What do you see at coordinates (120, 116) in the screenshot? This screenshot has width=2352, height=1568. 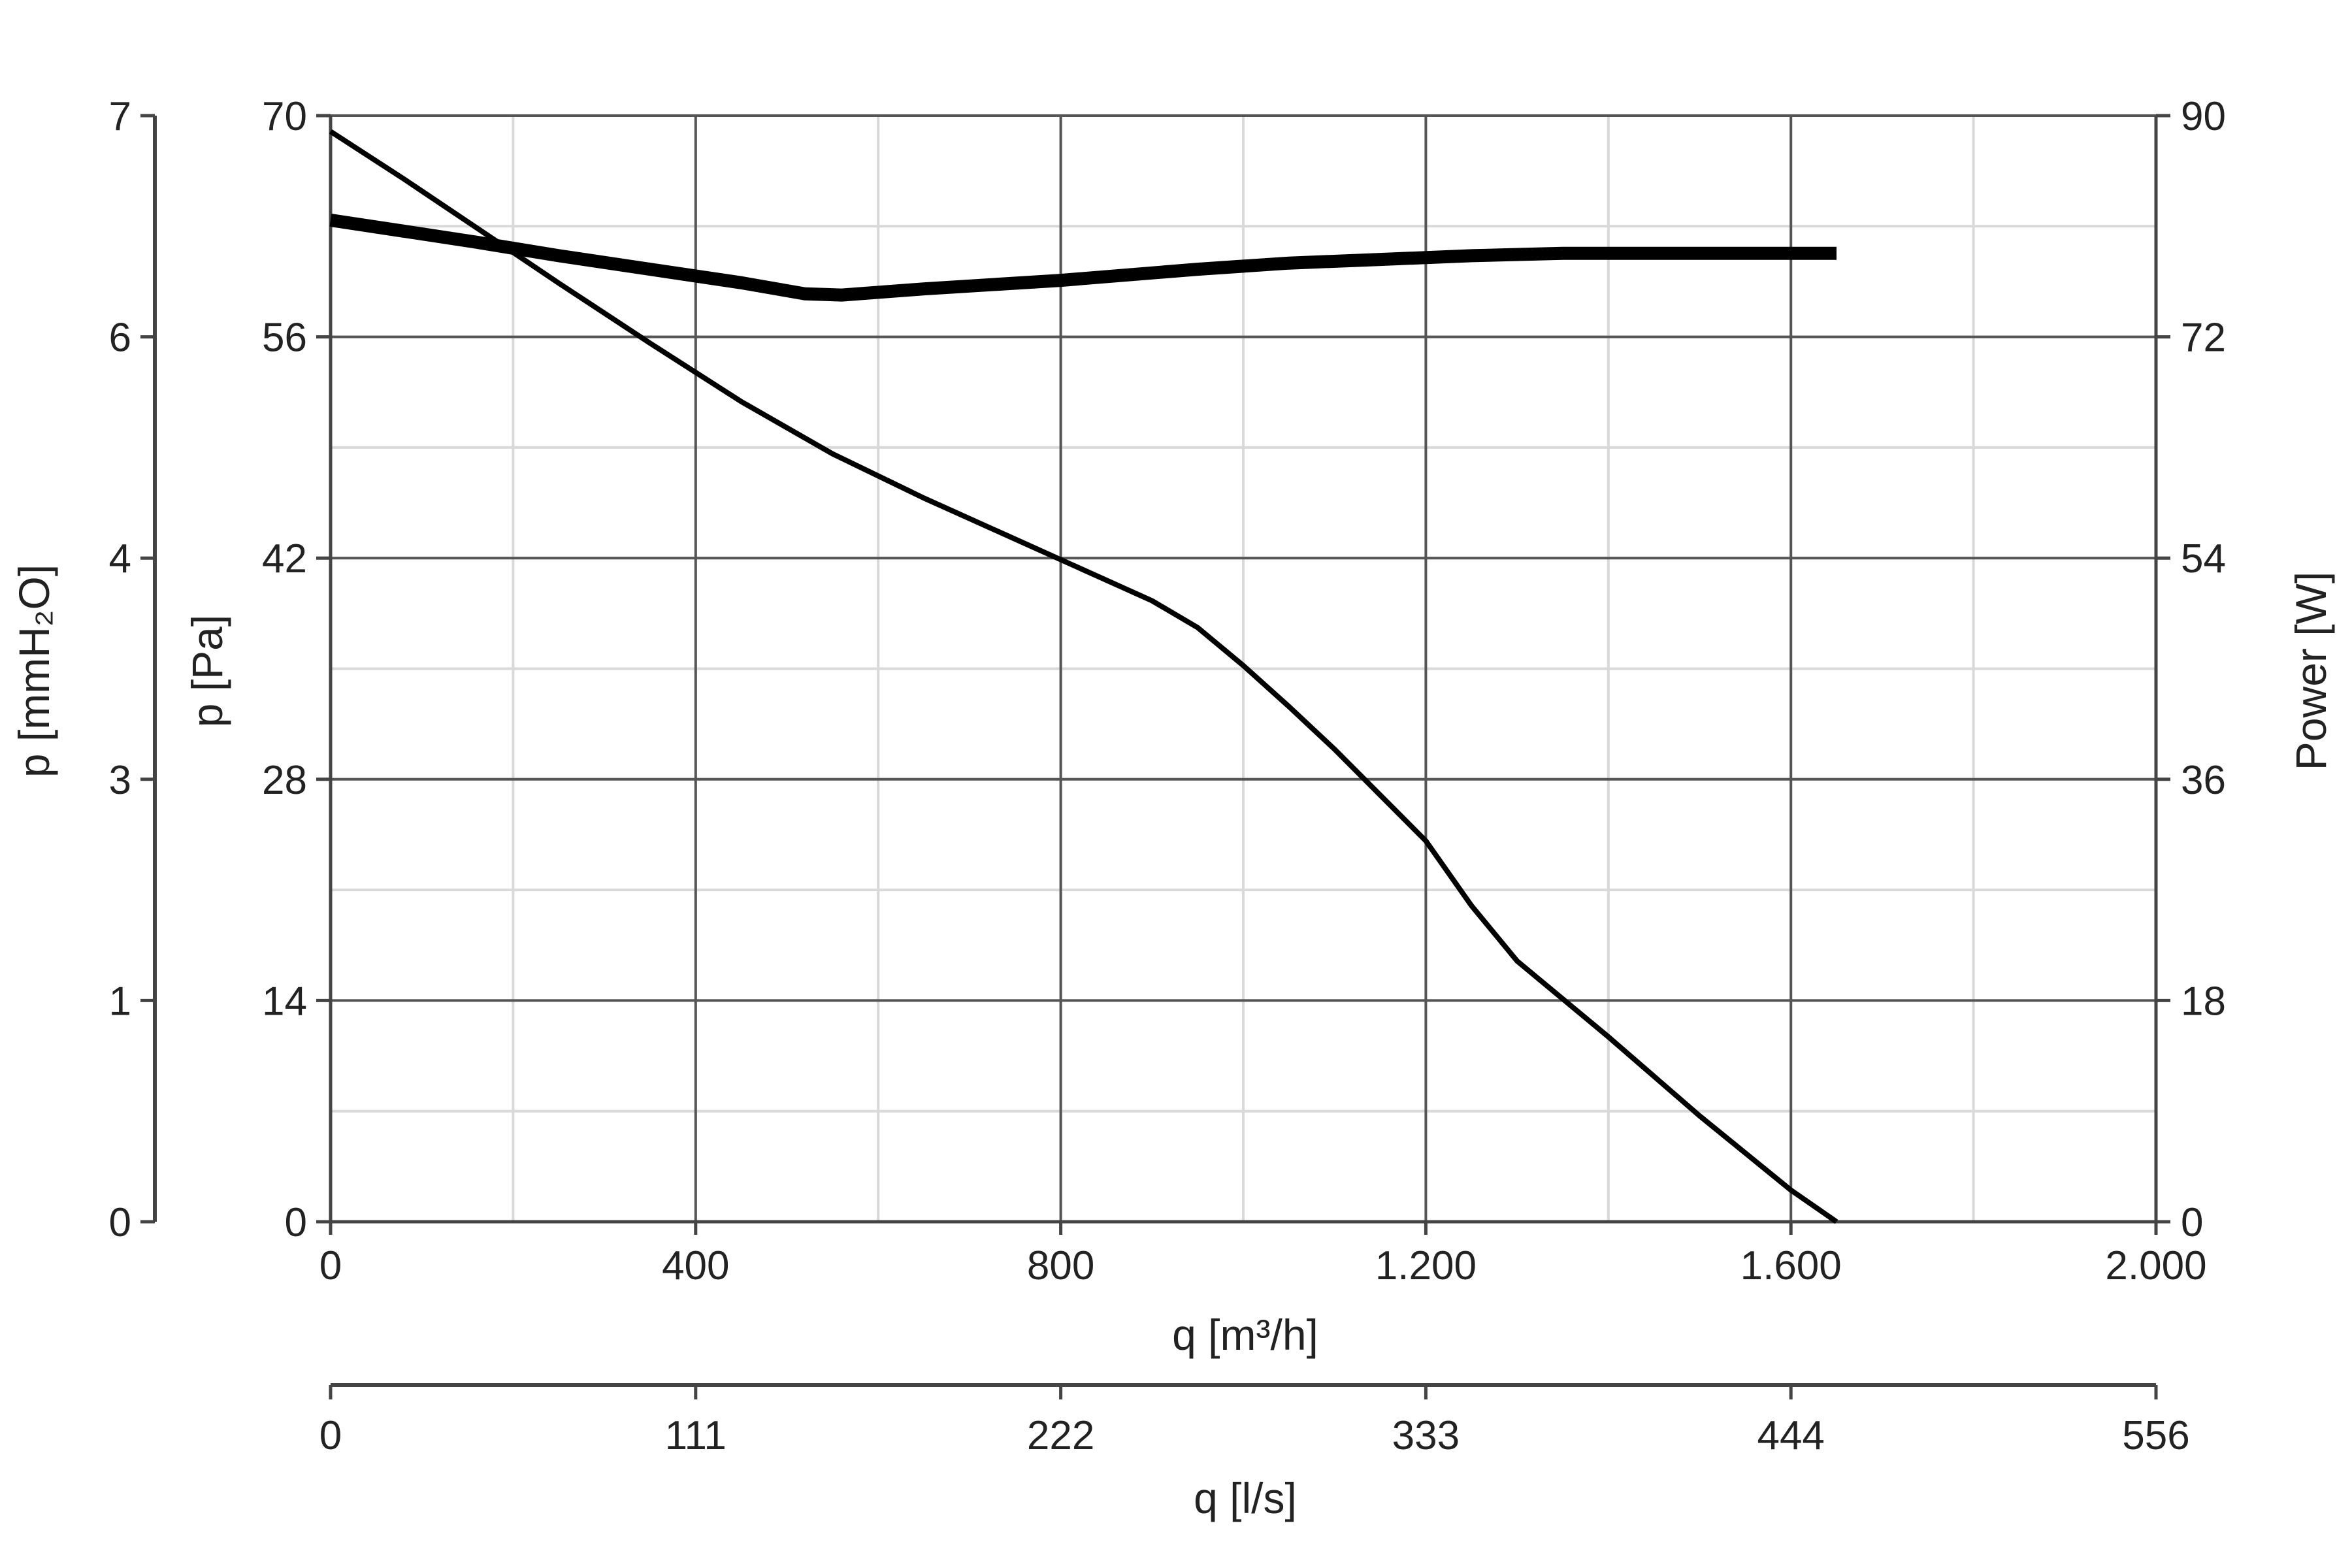 I see `y-outer-tick-label: 7` at bounding box center [120, 116].